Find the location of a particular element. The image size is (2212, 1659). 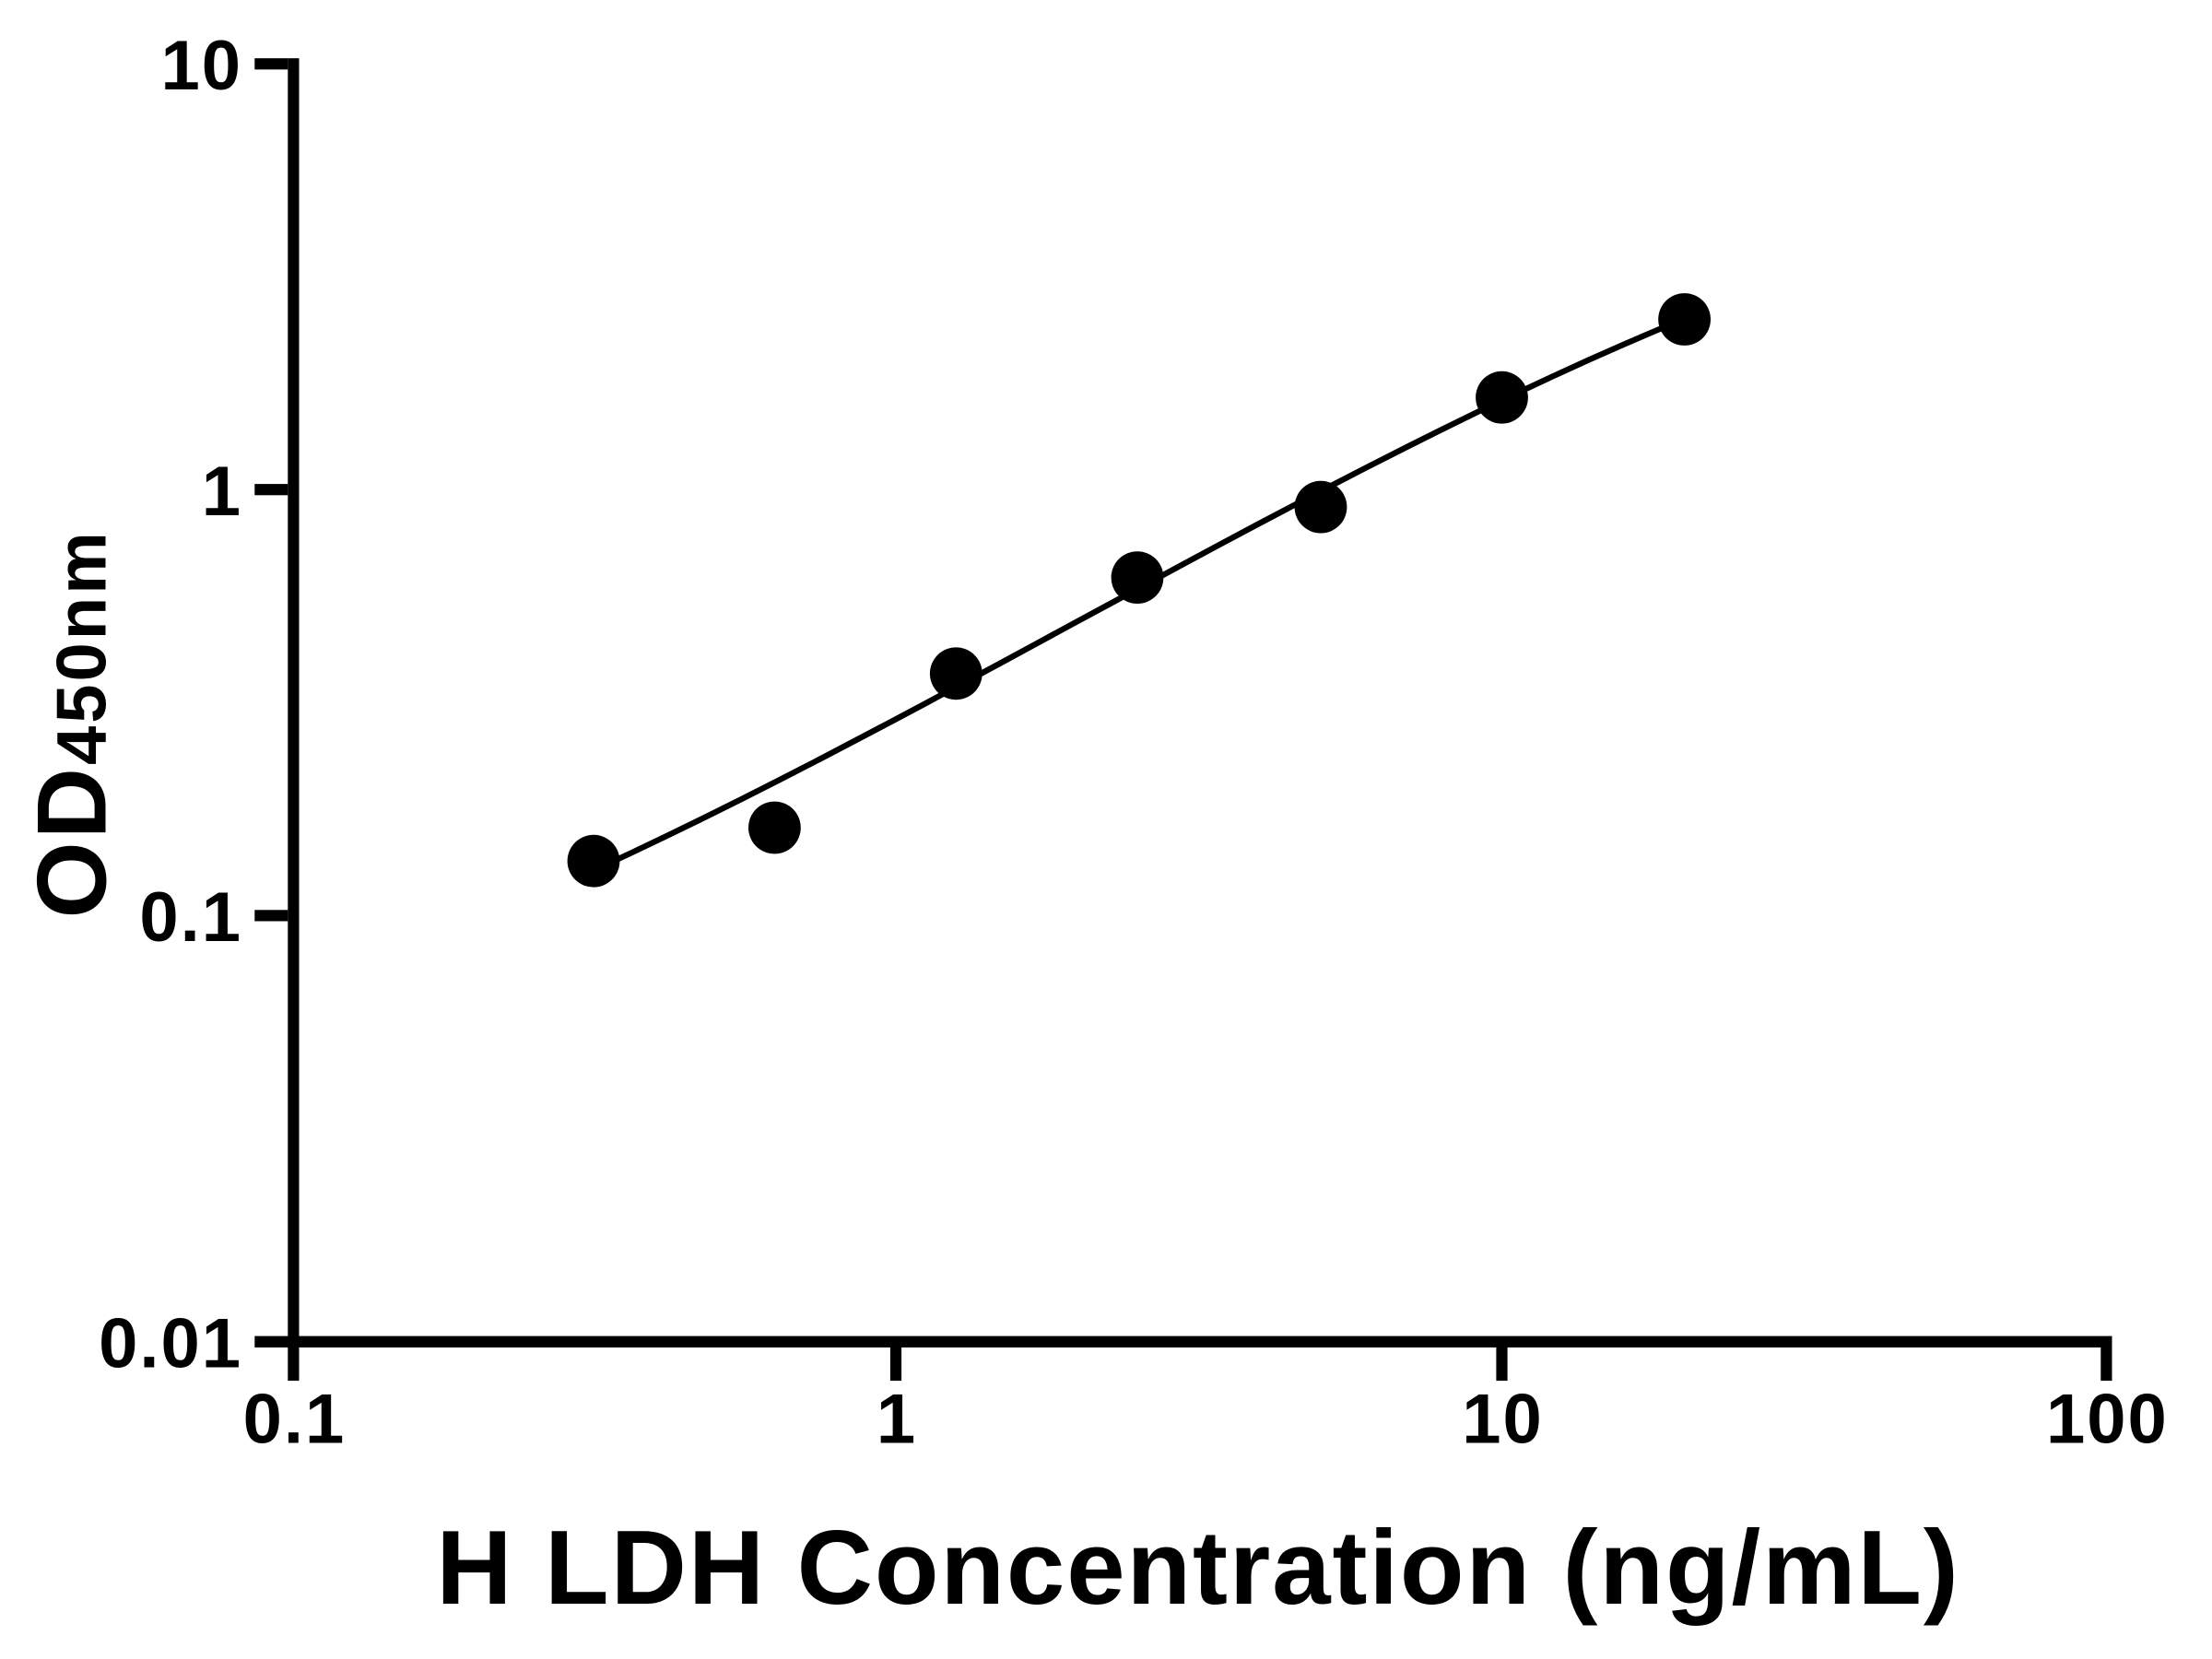

svg-text: H LDH Concentration (ng/mL) is located at coordinates (1197, 1568).